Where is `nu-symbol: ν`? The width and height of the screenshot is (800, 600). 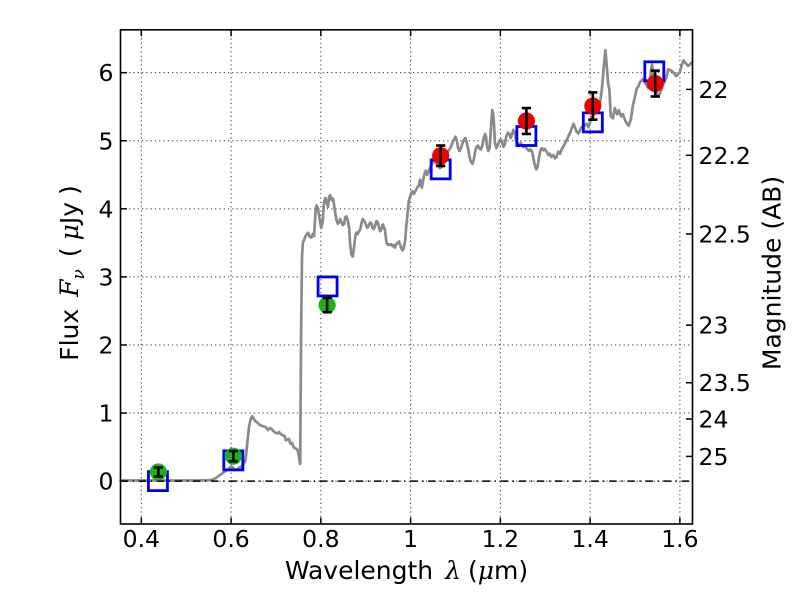 nu-symbol: ν is located at coordinates (79, 274).